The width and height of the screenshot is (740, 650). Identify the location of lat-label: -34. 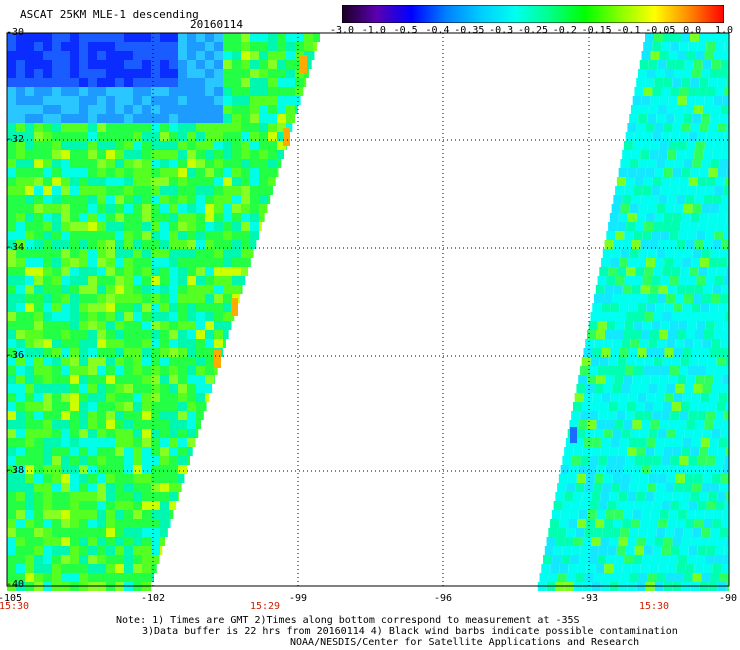
(15, 247).